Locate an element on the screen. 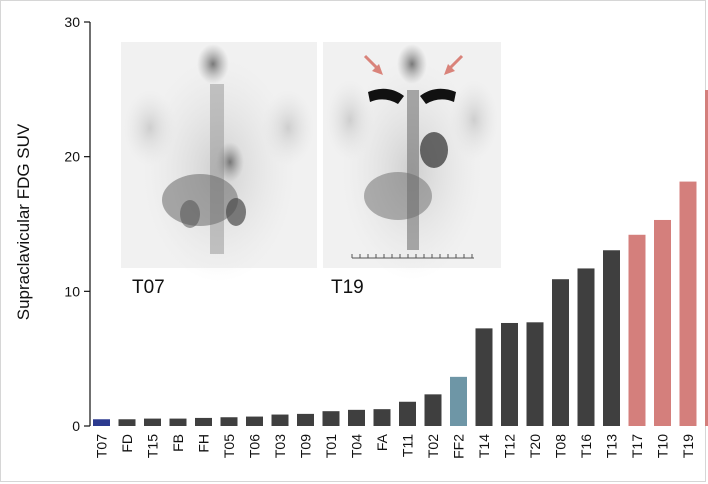 Image resolution: width=708 pixels, height=484 pixels. x-tick-label-t15: T15 is located at coordinates (153, 446).